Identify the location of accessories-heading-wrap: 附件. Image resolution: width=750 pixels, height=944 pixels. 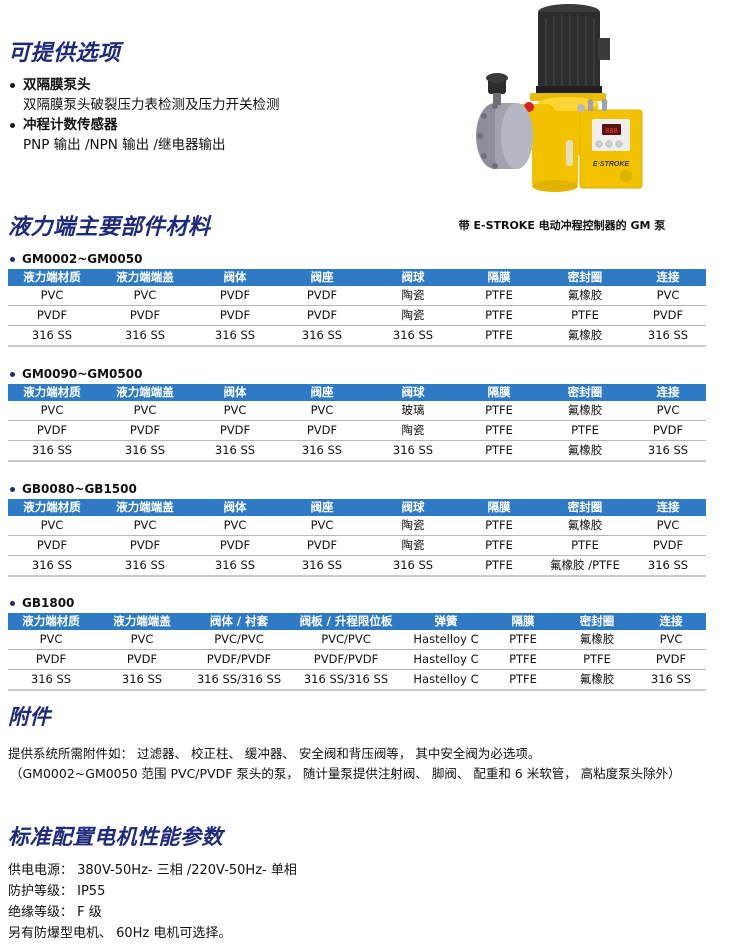
(29, 717).